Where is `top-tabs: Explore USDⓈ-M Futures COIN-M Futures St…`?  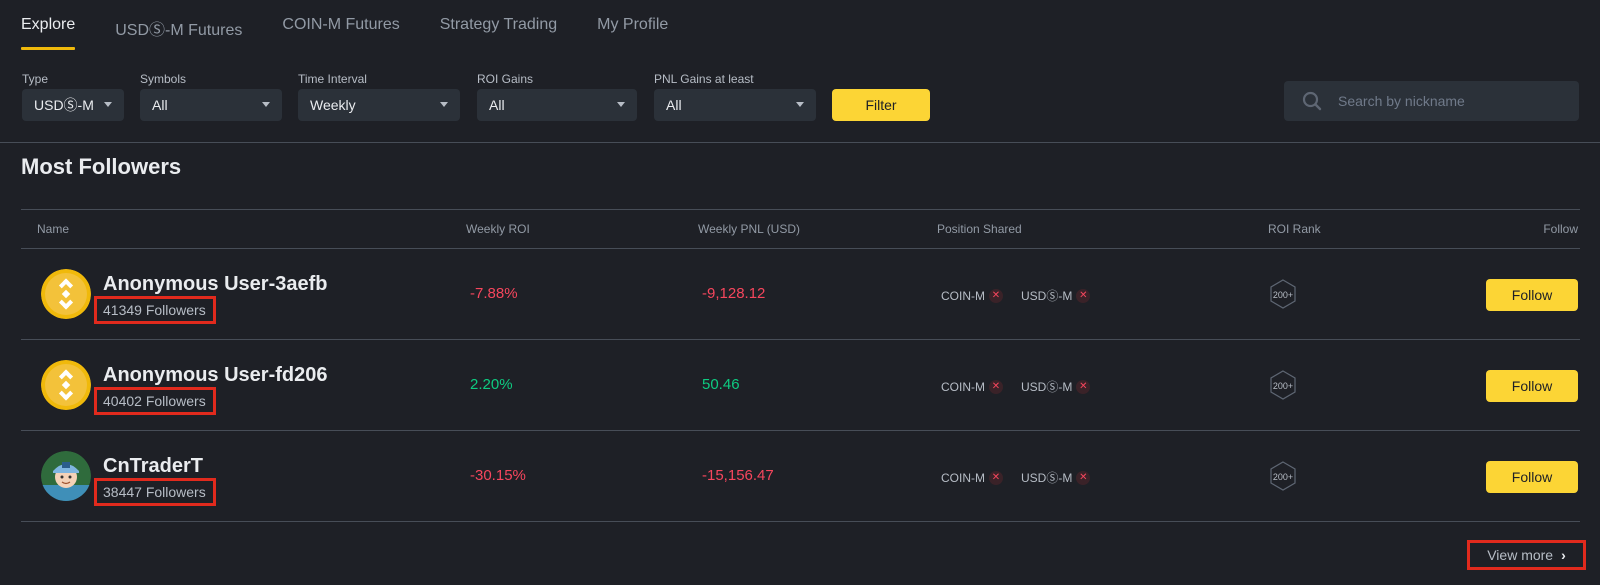 top-tabs: Explore USDⓈ-M Futures COIN-M Futures St… is located at coordinates (364, 26).